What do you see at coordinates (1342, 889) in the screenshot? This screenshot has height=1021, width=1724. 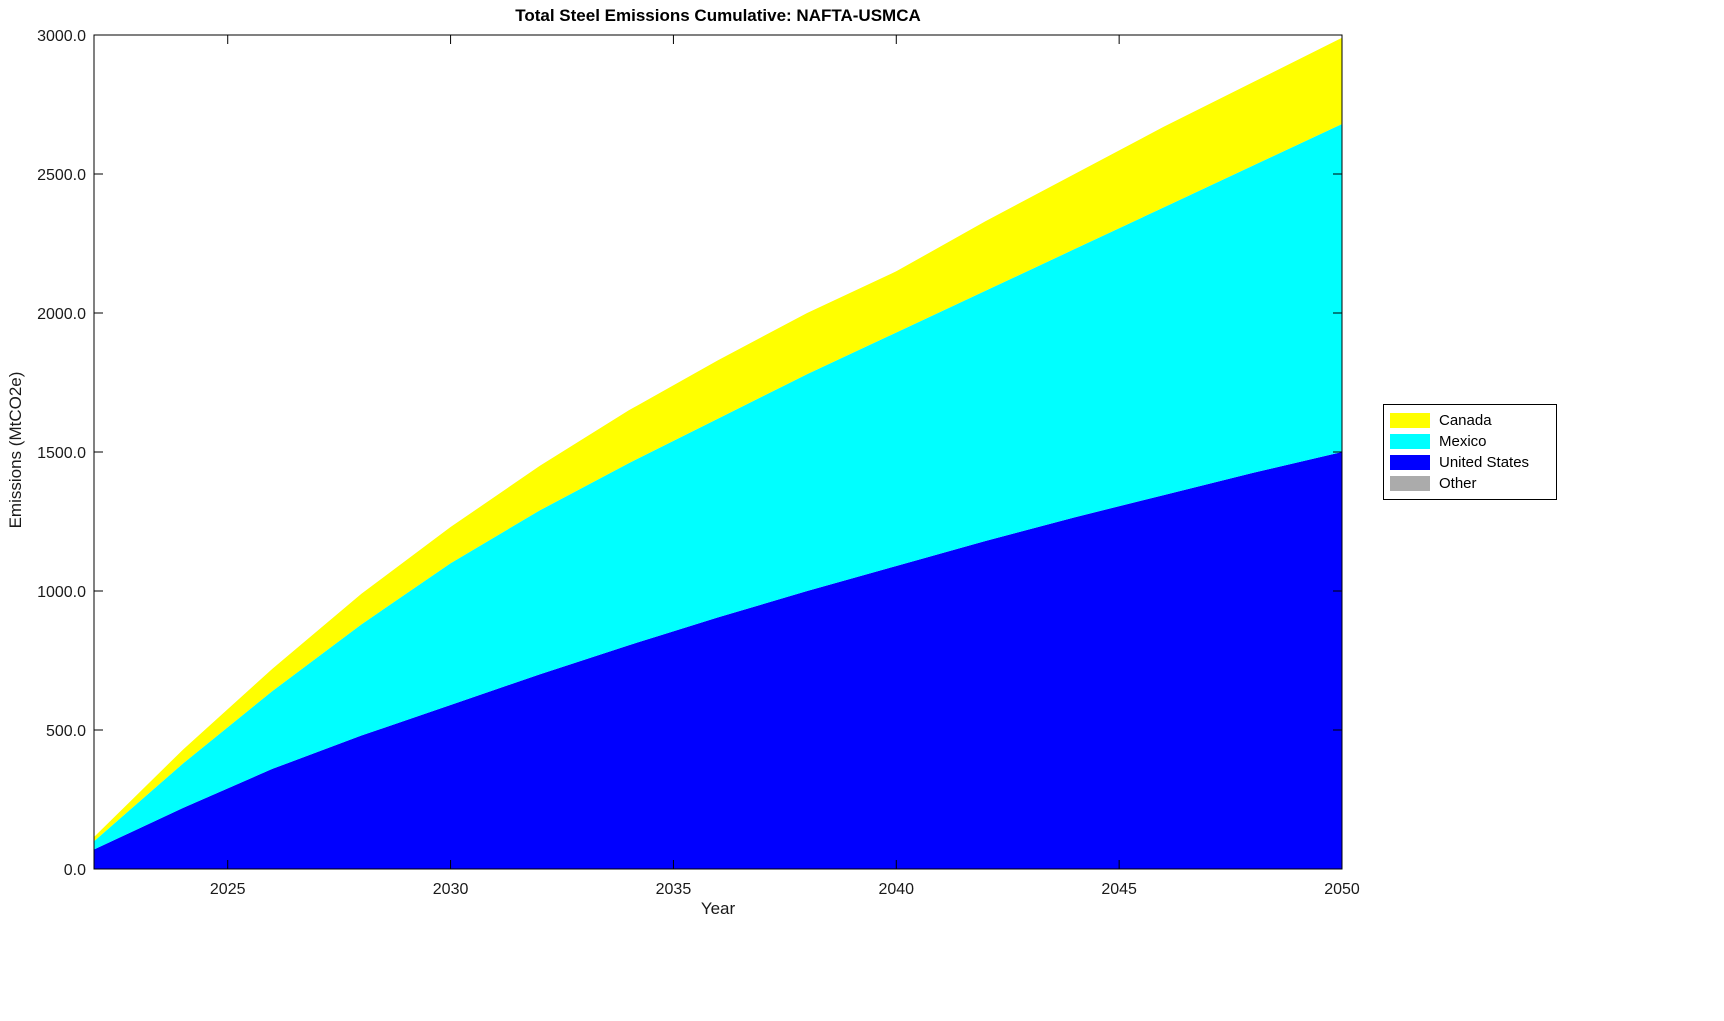 I see `x-tick-label: 2050` at bounding box center [1342, 889].